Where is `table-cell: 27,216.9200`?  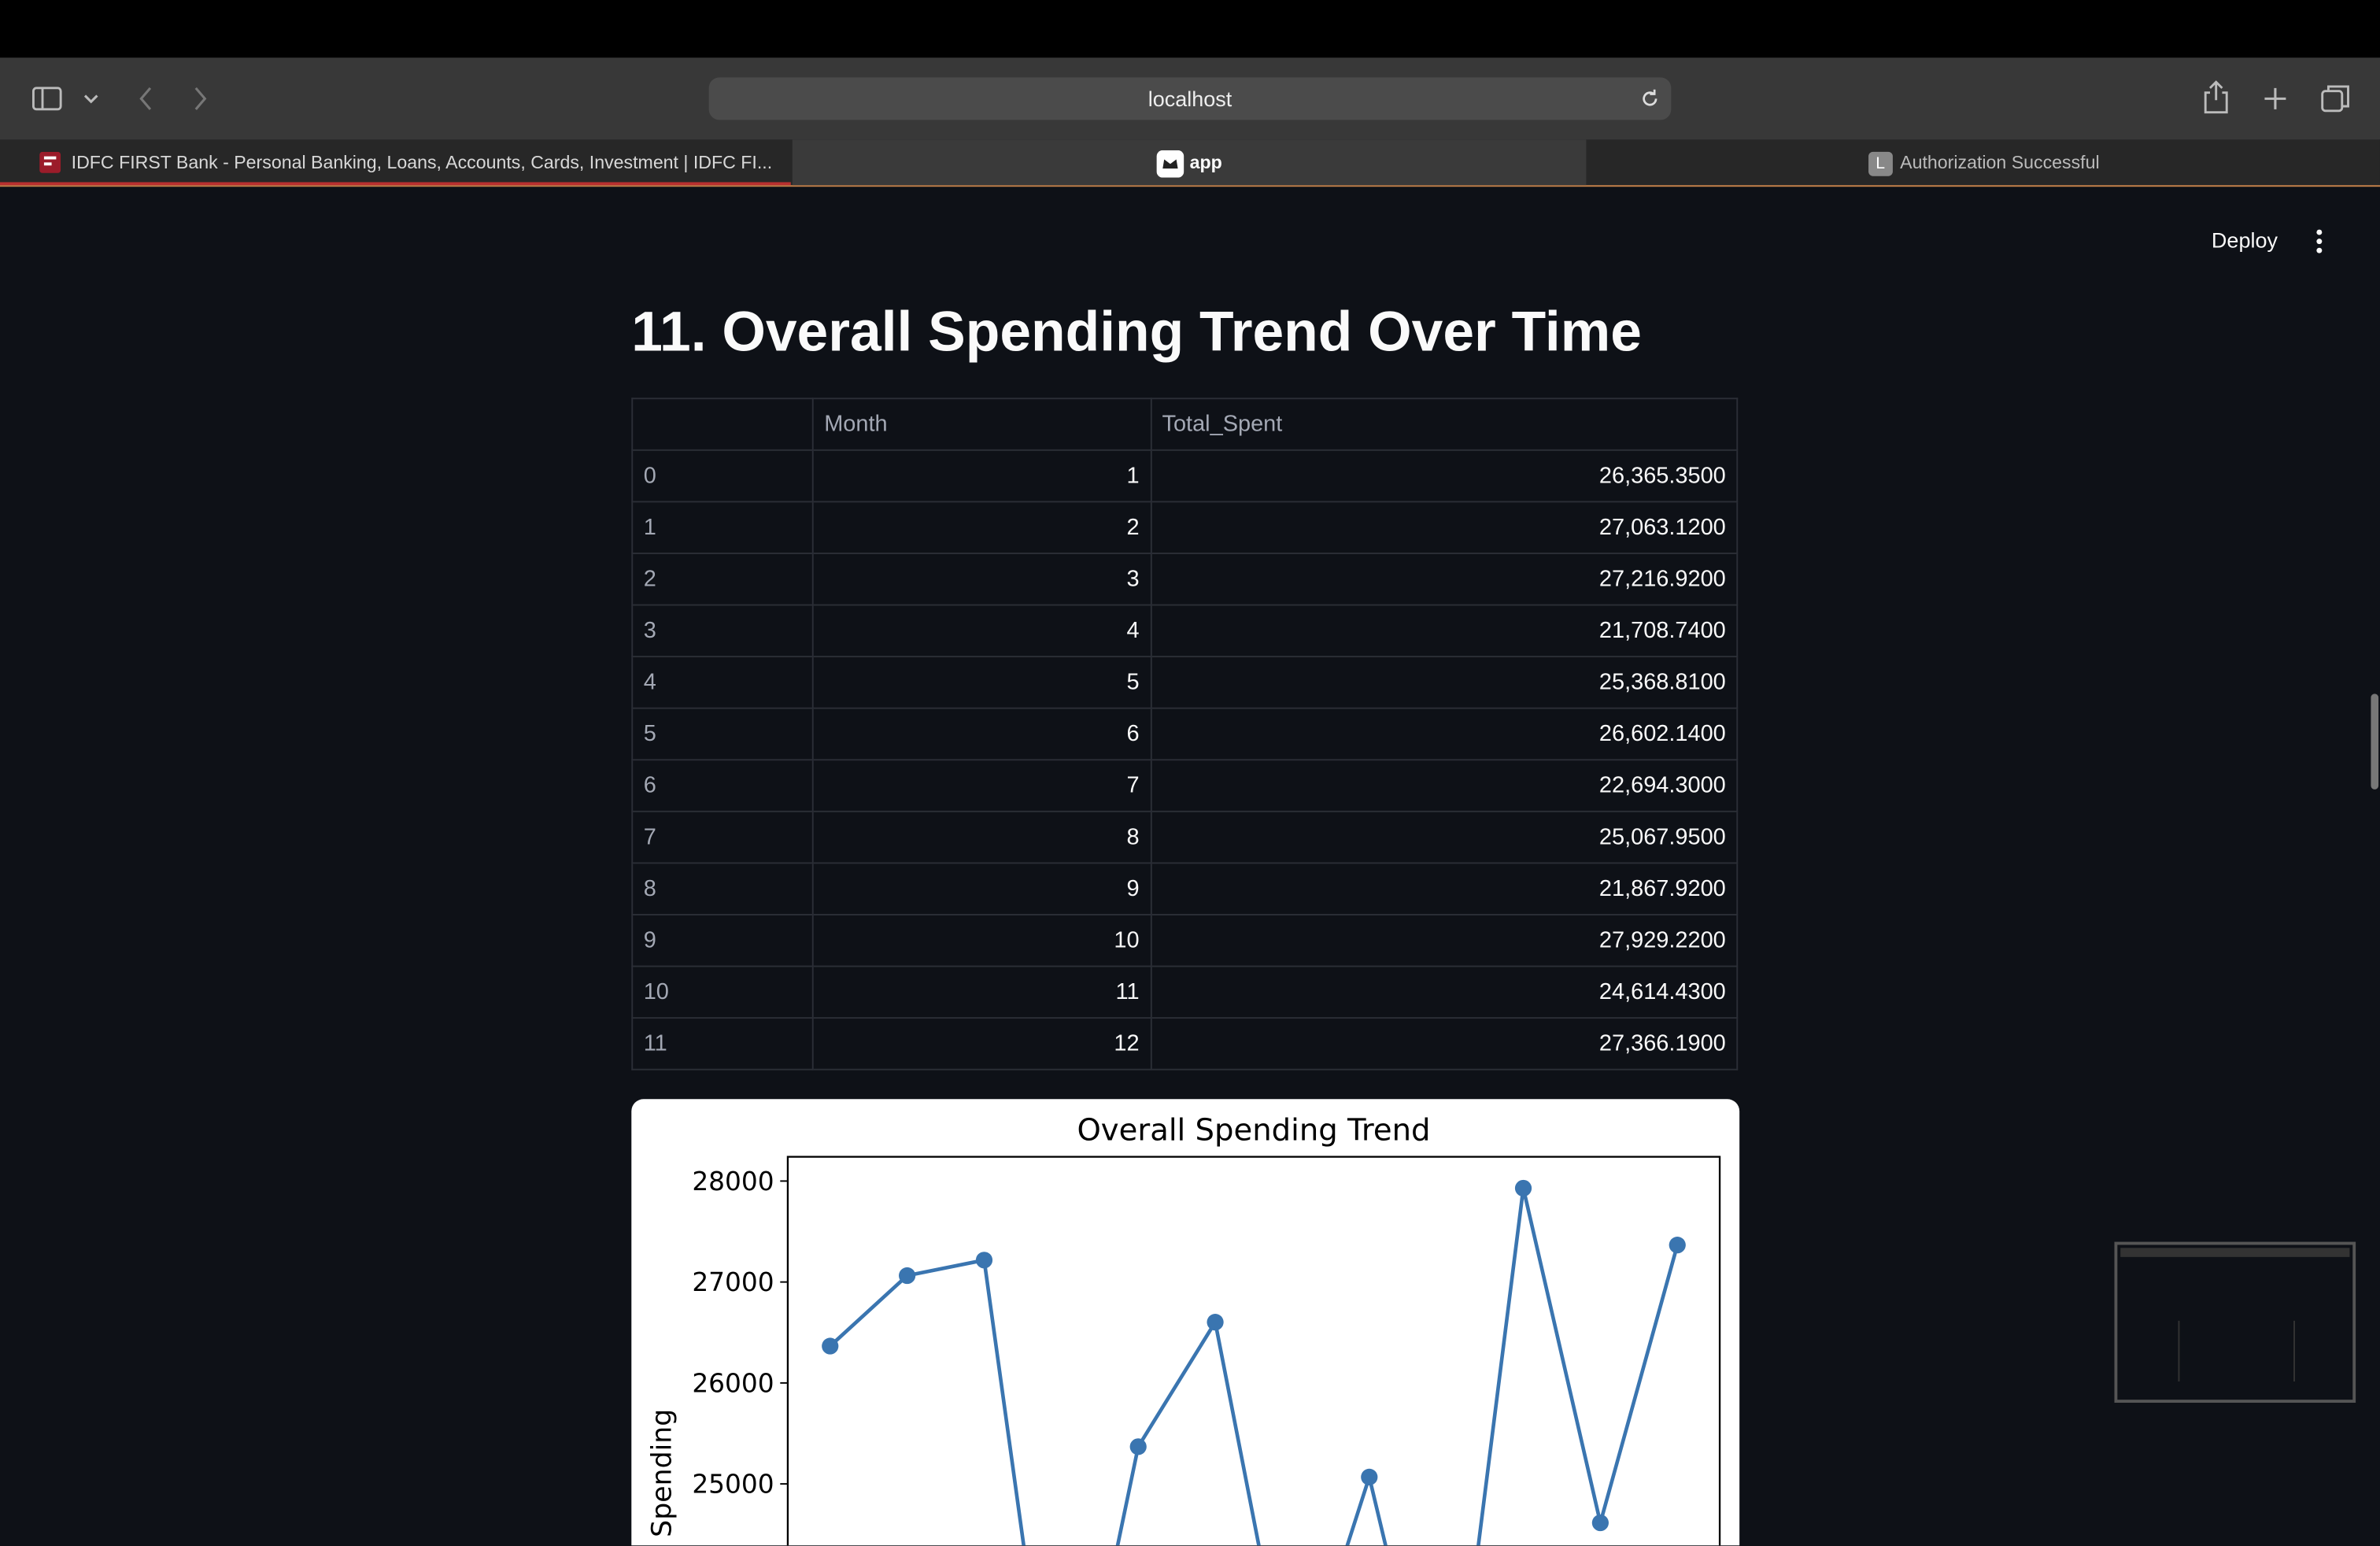
table-cell: 27,216.9200 is located at coordinates (1444, 579).